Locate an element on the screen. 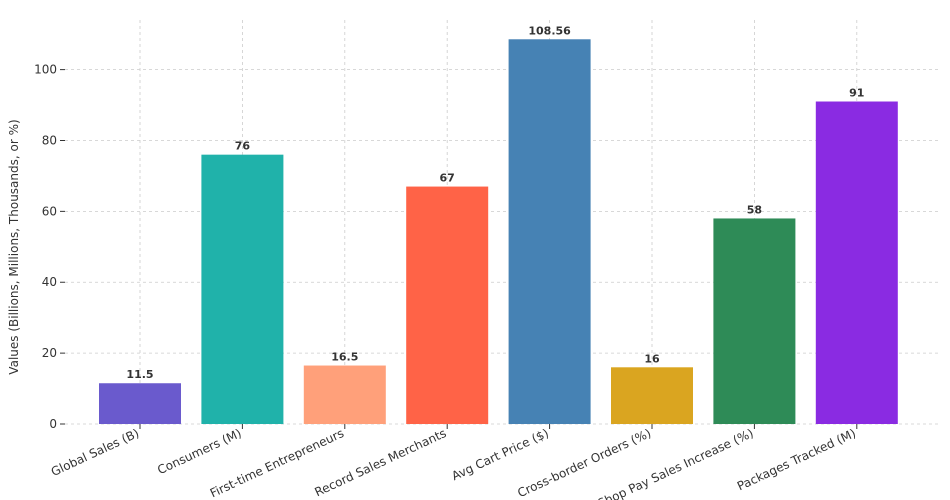  value-label: 58 is located at coordinates (754, 209).